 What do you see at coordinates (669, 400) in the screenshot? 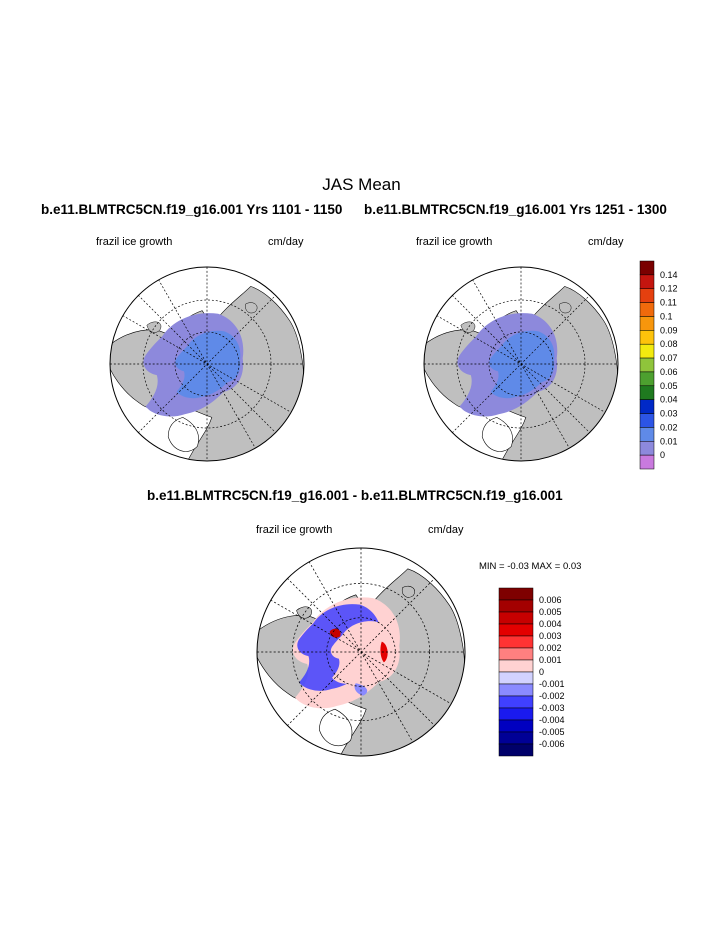
I see `panel12-colorbar-tick-label: 0.04` at bounding box center [669, 400].